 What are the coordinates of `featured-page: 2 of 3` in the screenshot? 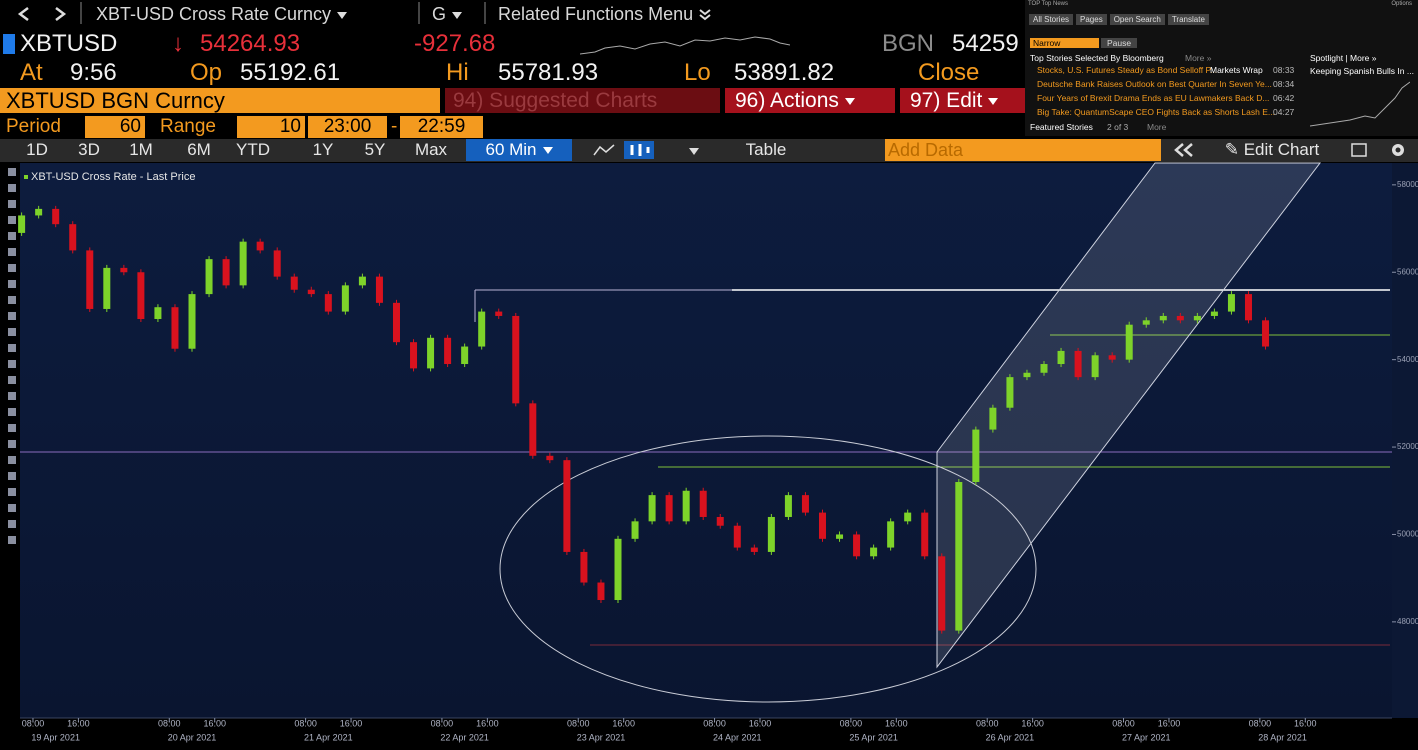 It's located at (1118, 127).